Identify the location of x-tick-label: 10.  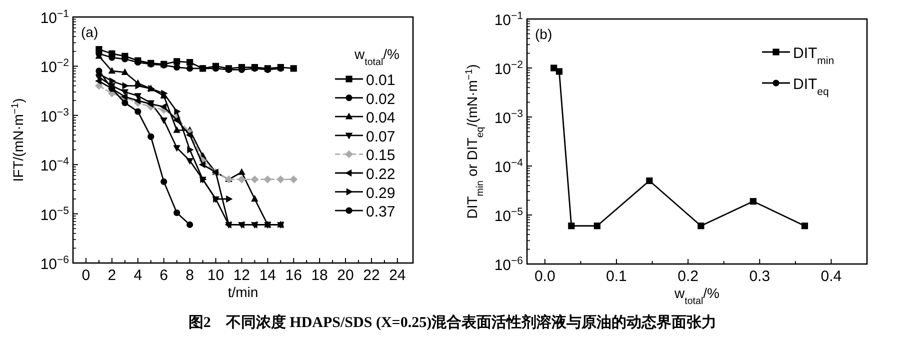
(215, 275).